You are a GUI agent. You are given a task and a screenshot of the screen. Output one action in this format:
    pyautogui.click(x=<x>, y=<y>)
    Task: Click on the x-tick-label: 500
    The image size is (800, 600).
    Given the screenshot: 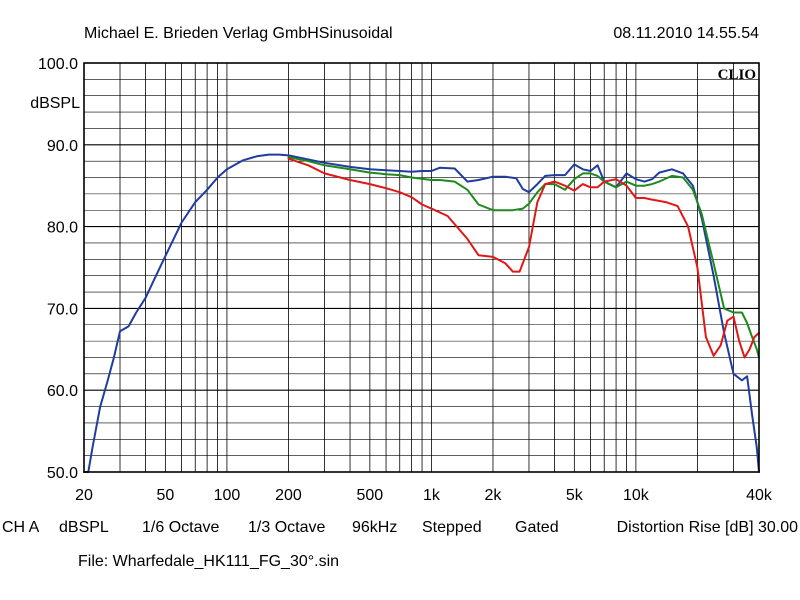 What is the action you would take?
    pyautogui.click(x=370, y=495)
    